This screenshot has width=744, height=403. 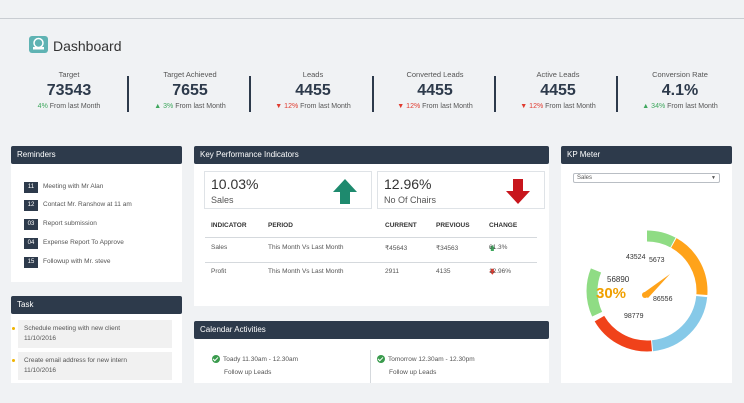 I want to click on stat-value: 73543, so click(x=69, y=90).